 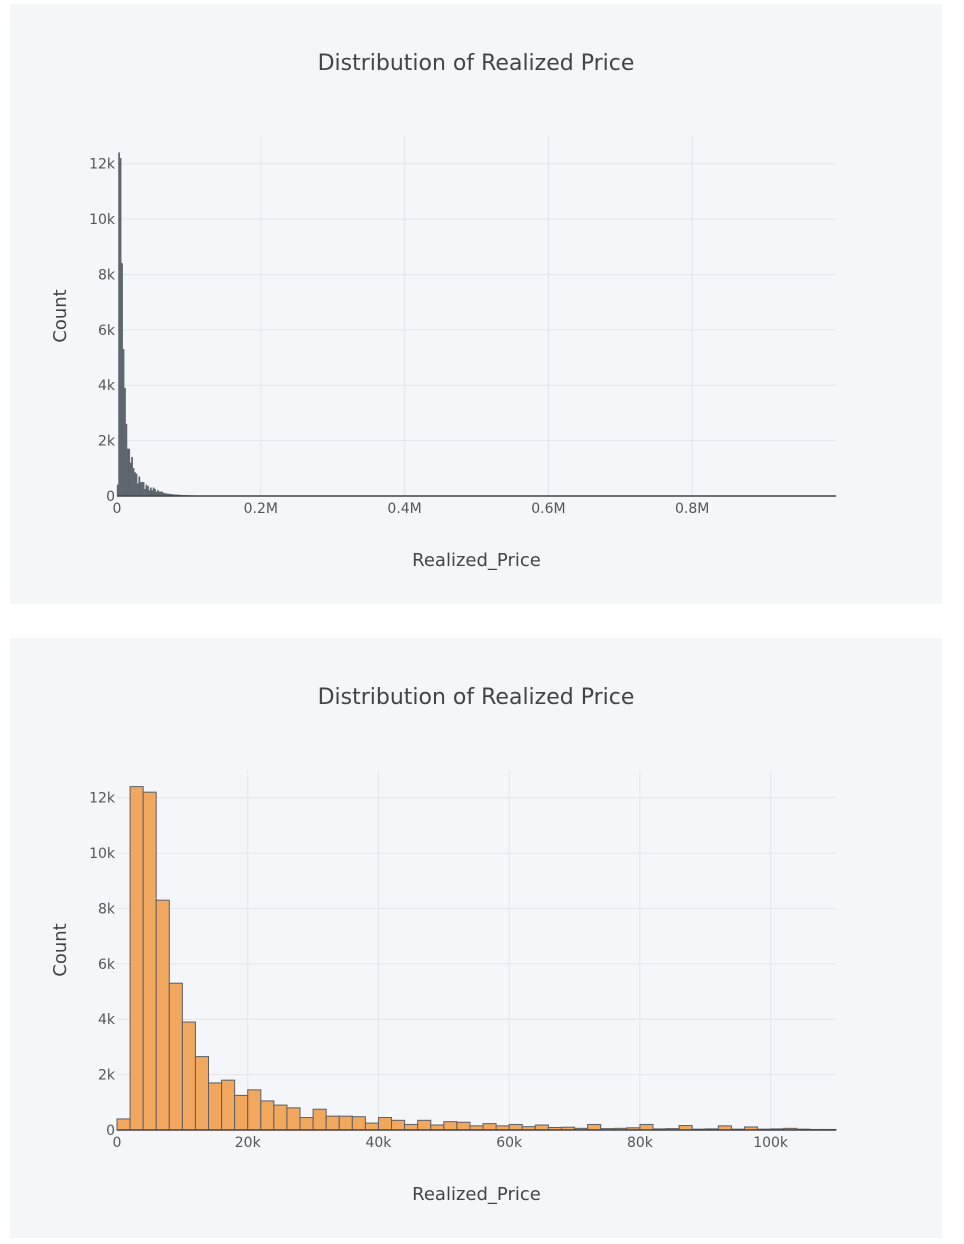 What do you see at coordinates (248, 1143) in the screenshot?
I see `x-tick-label: 20k` at bounding box center [248, 1143].